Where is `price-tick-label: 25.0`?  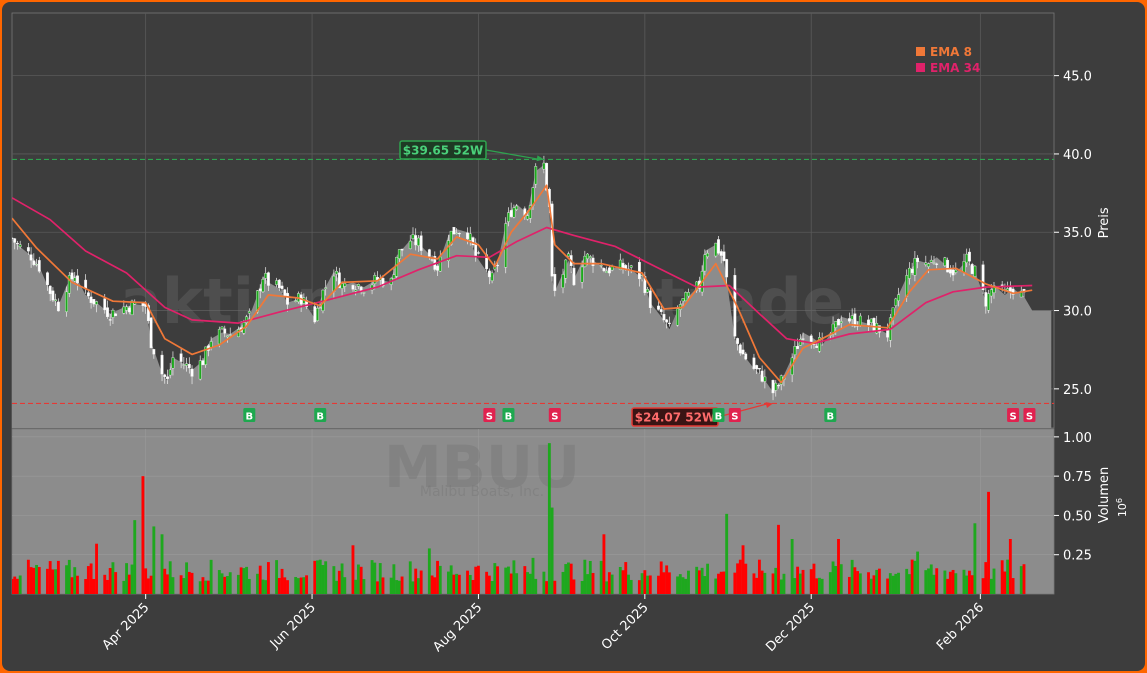 price-tick-label: 25.0 is located at coordinates (1077, 390).